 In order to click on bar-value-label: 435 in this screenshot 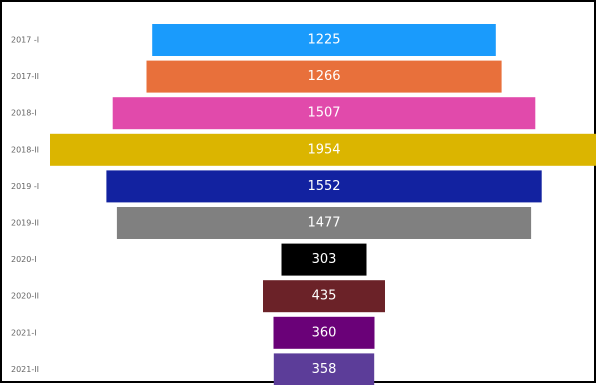, I will do `click(324, 296)`.